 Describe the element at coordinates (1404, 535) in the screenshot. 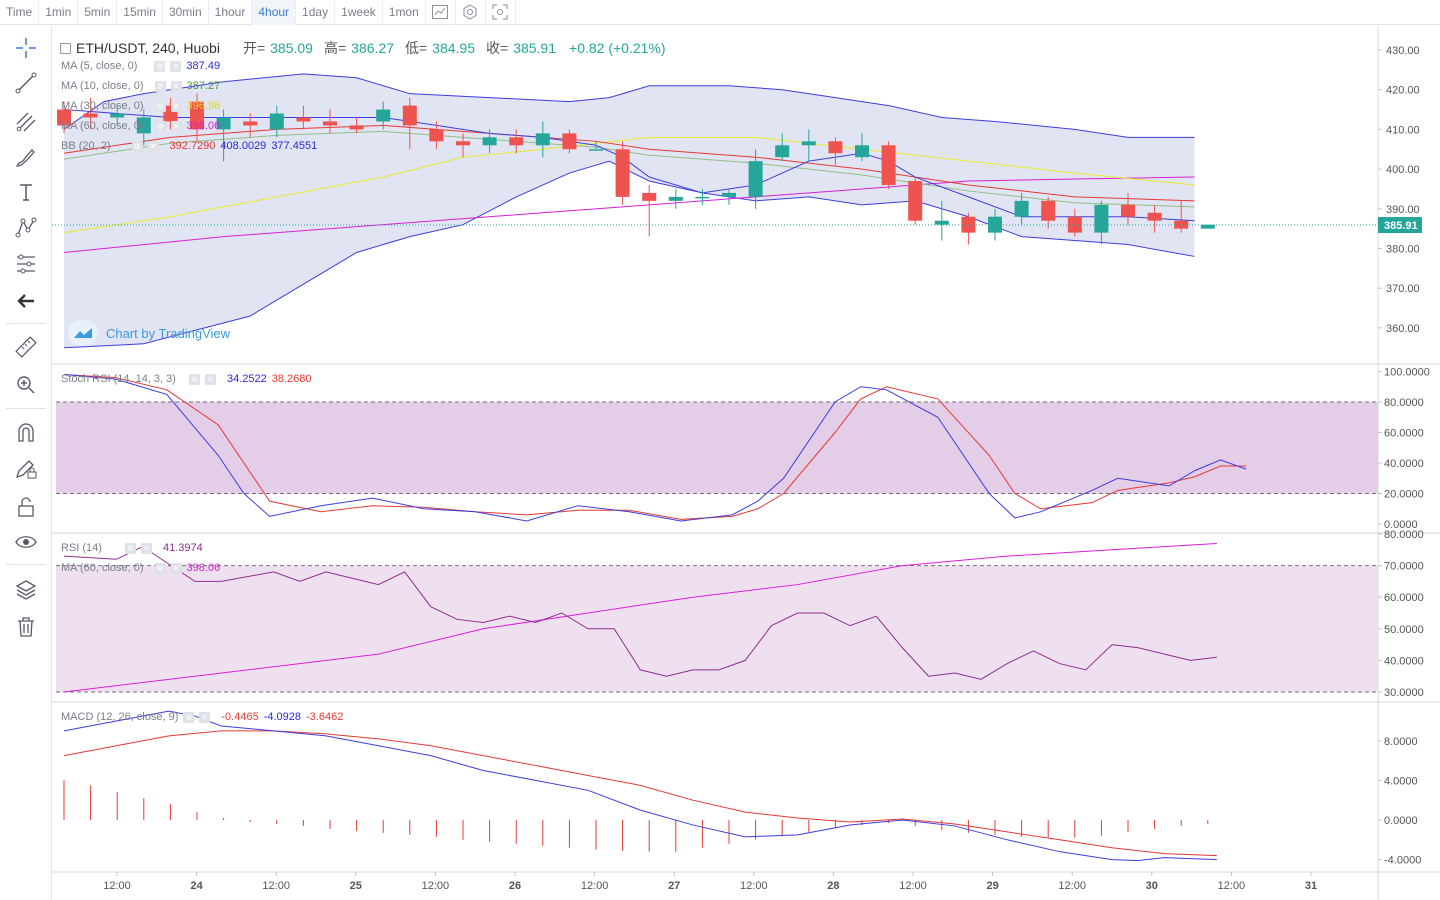

I see `rsi-tick-label: 80.0000` at that location.